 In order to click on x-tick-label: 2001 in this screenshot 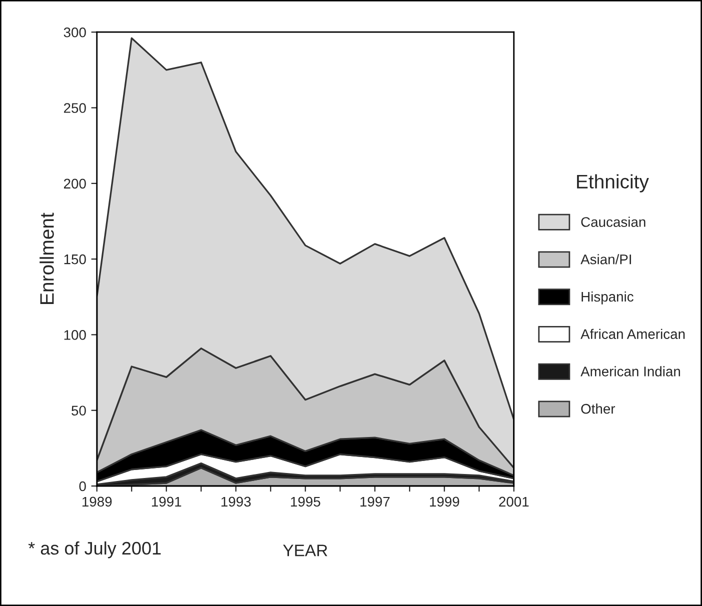, I will do `click(514, 501)`.